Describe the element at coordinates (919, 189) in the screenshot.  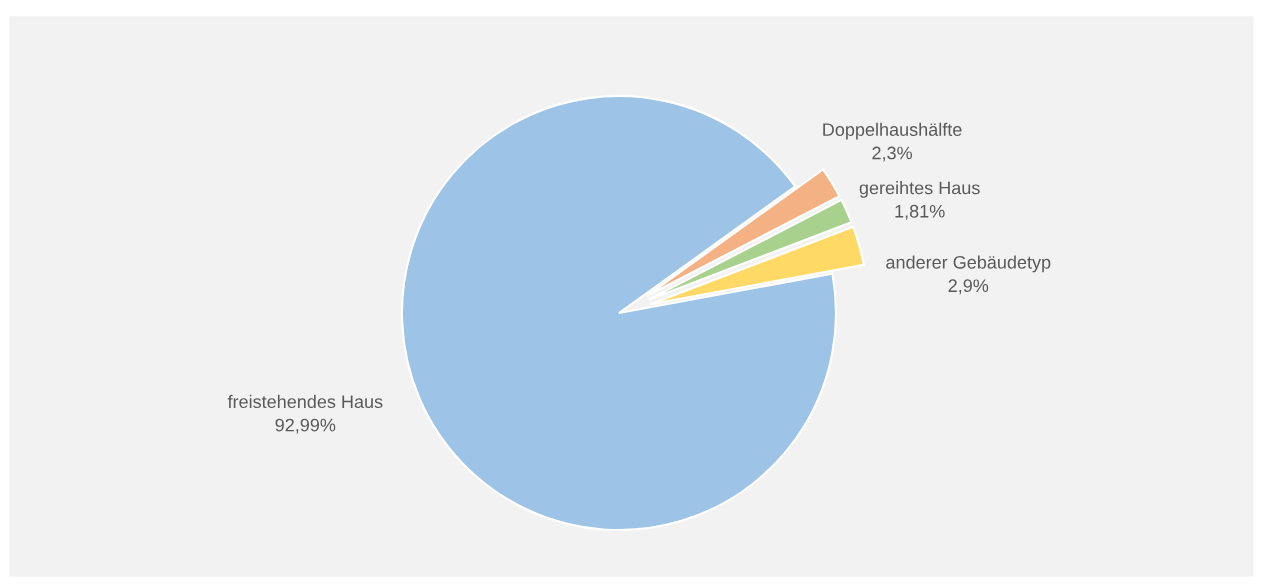
I see `slice-label: gereihtes Haus` at that location.